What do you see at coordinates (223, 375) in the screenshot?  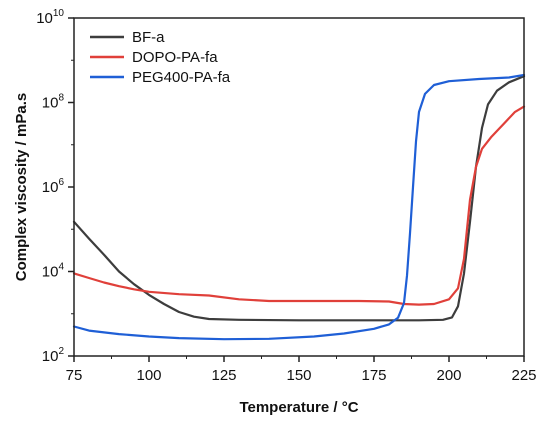 I see `x-tick-label: 125` at bounding box center [223, 375].